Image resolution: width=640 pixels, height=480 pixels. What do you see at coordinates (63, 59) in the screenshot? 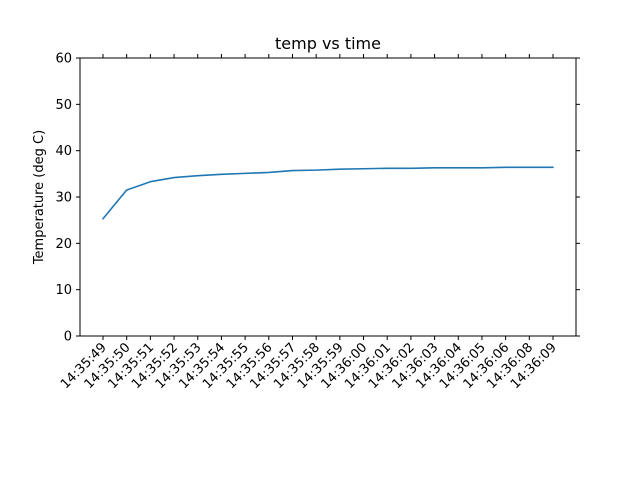
I see `y-tick-label: 60` at bounding box center [63, 59].